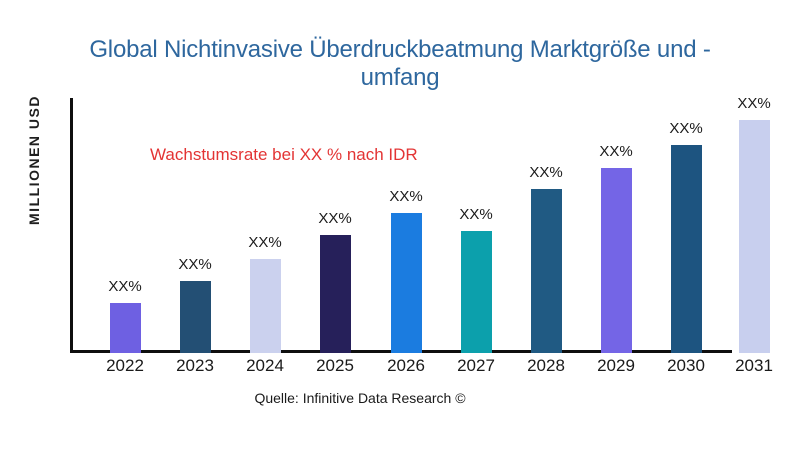 The image size is (800, 450). I want to click on bar-value-label-2026: XX%, so click(406, 196).